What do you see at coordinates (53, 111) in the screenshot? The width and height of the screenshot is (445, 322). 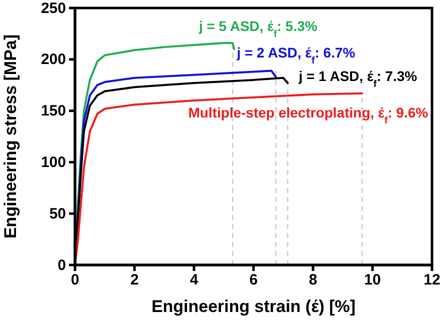 I see `y-tick-label: 150` at bounding box center [53, 111].